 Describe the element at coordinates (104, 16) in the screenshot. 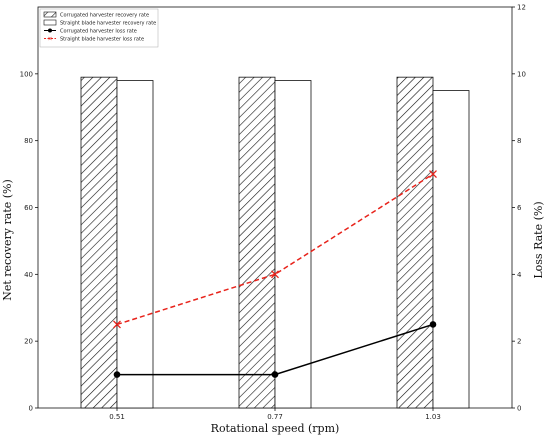

I see `legend-label-corrugated-recovery: Corrugated harvester recovery rate` at that location.